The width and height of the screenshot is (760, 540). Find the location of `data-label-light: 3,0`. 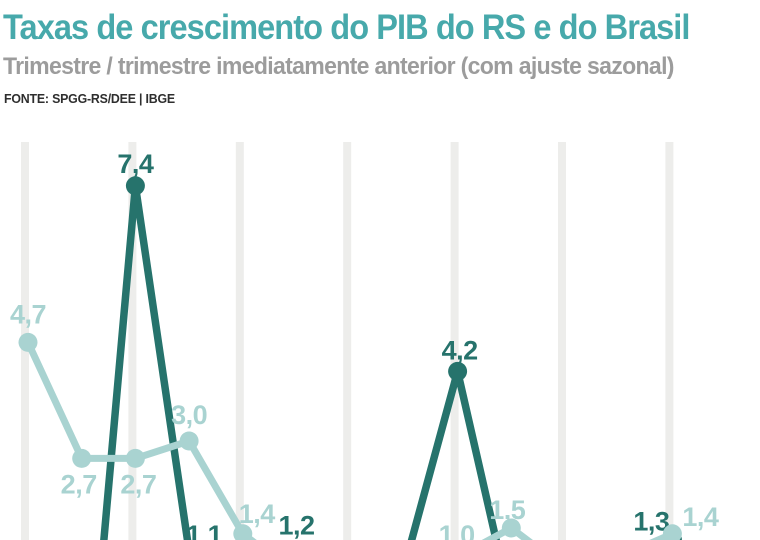

data-label-light: 3,0 is located at coordinates (189, 415).